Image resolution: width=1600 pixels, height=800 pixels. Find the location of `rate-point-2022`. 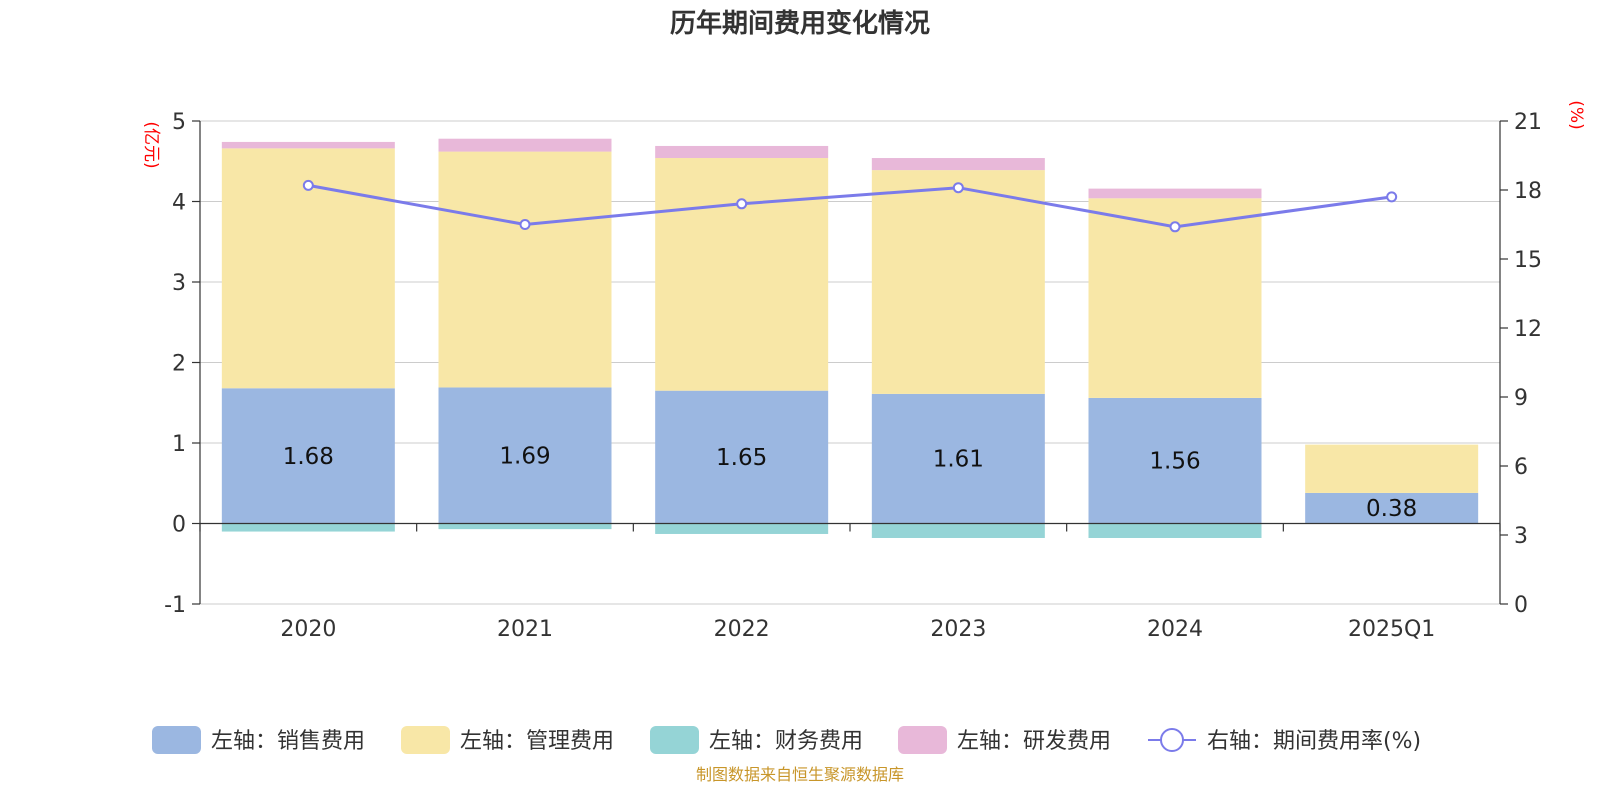

rate-point-2022 is located at coordinates (742, 204).